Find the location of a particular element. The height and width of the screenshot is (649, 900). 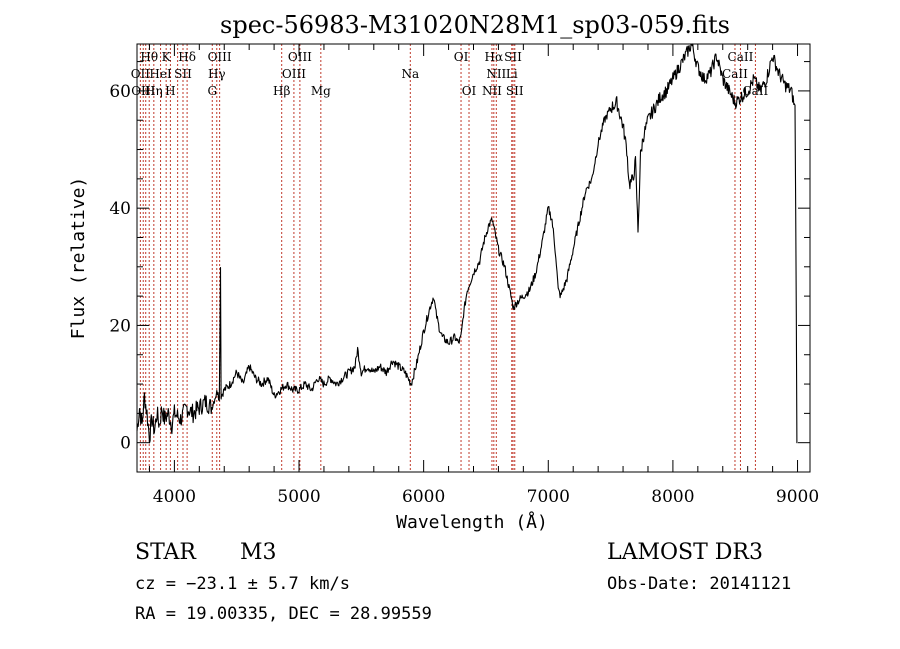

x-tick-label-4: 8000 is located at coordinates (672, 497).